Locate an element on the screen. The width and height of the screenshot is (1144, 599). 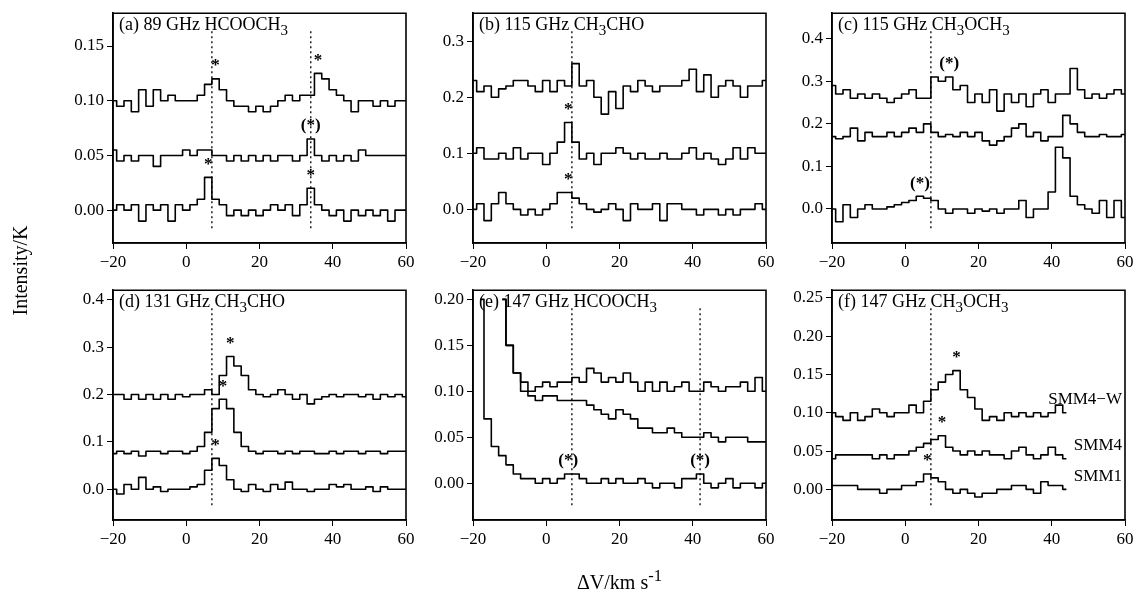
chart-title: (b) 115 GHz CH$_{3}$CHO is located at coordinates (562, 26).